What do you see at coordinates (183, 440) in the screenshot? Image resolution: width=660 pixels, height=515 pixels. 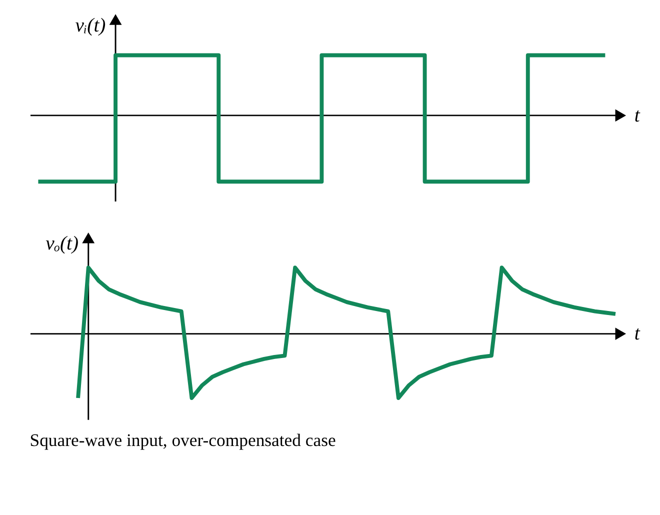 I see `text: Square-wave input, over-compensated case` at bounding box center [183, 440].